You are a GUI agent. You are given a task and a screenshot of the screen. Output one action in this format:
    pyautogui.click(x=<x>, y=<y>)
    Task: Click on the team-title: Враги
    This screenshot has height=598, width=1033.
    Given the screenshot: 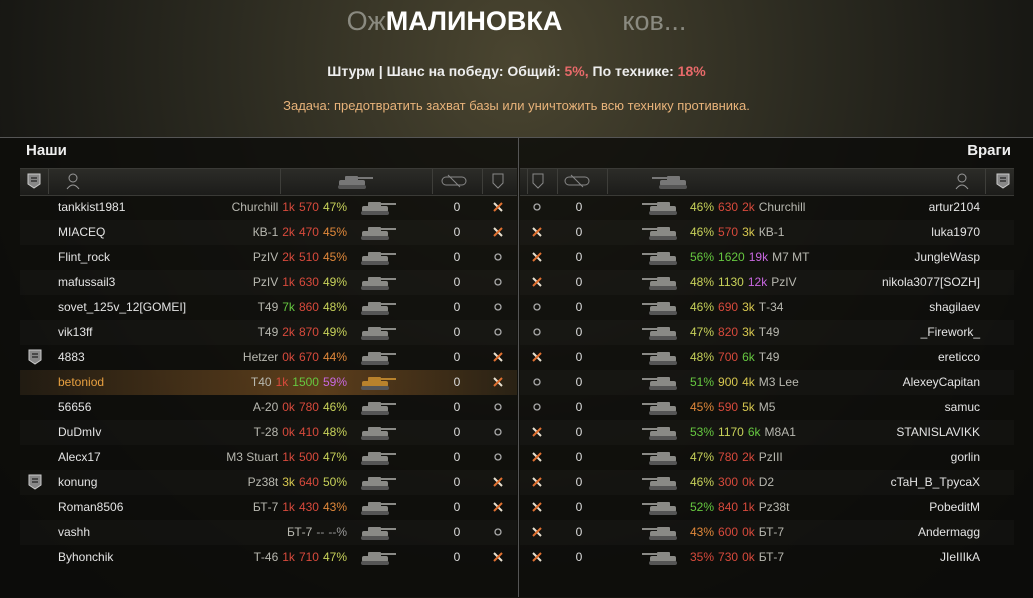 What is the action you would take?
    pyautogui.click(x=989, y=150)
    